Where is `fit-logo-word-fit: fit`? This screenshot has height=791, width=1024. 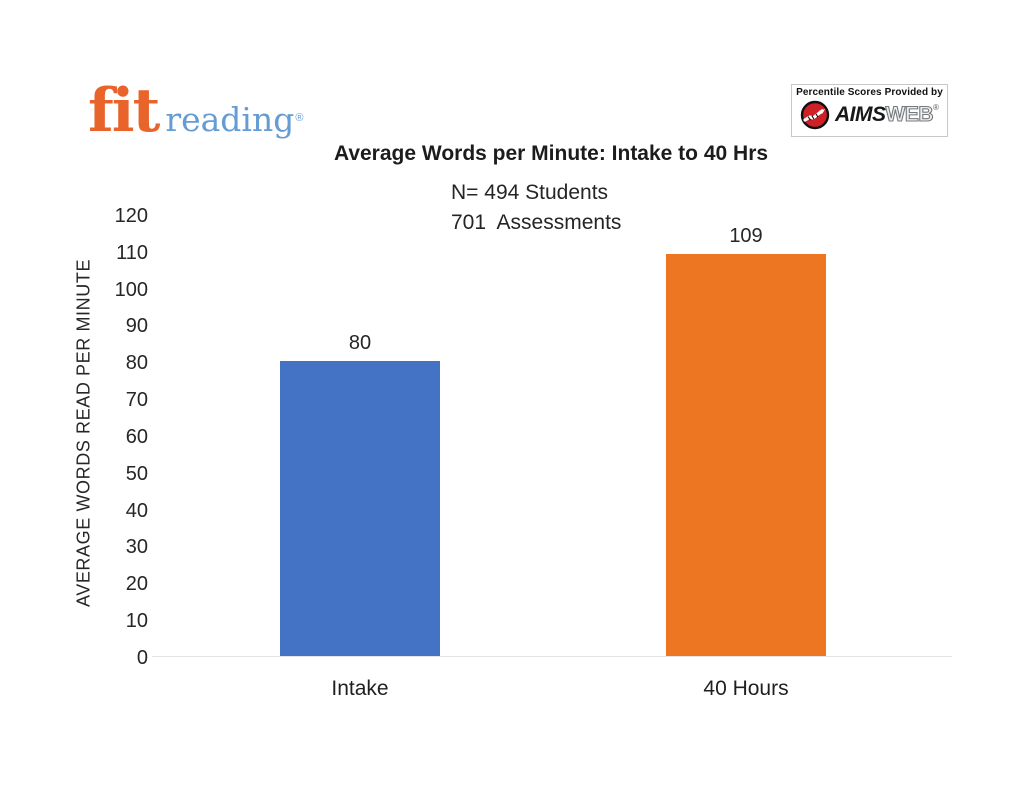
fit-logo-word-fit: fit is located at coordinates (124, 111).